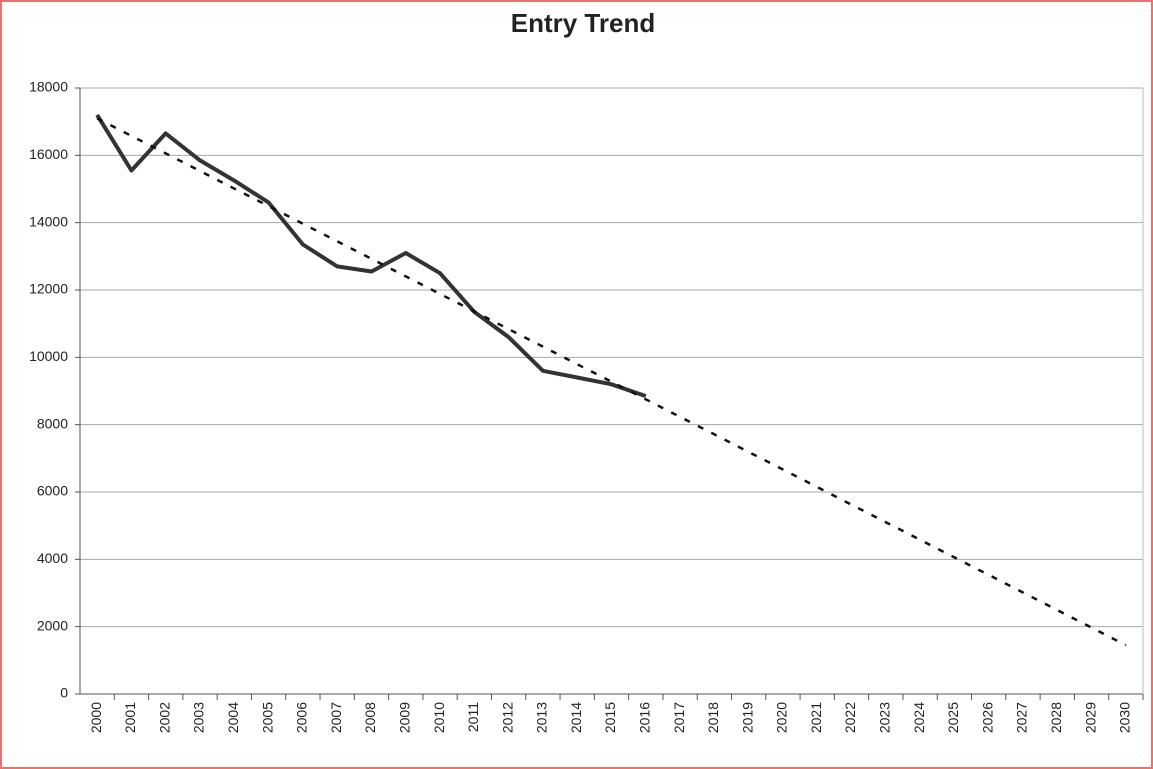 Image resolution: width=1153 pixels, height=769 pixels. Describe the element at coordinates (267, 717) in the screenshot. I see `x-tick-label: 2005` at that location.